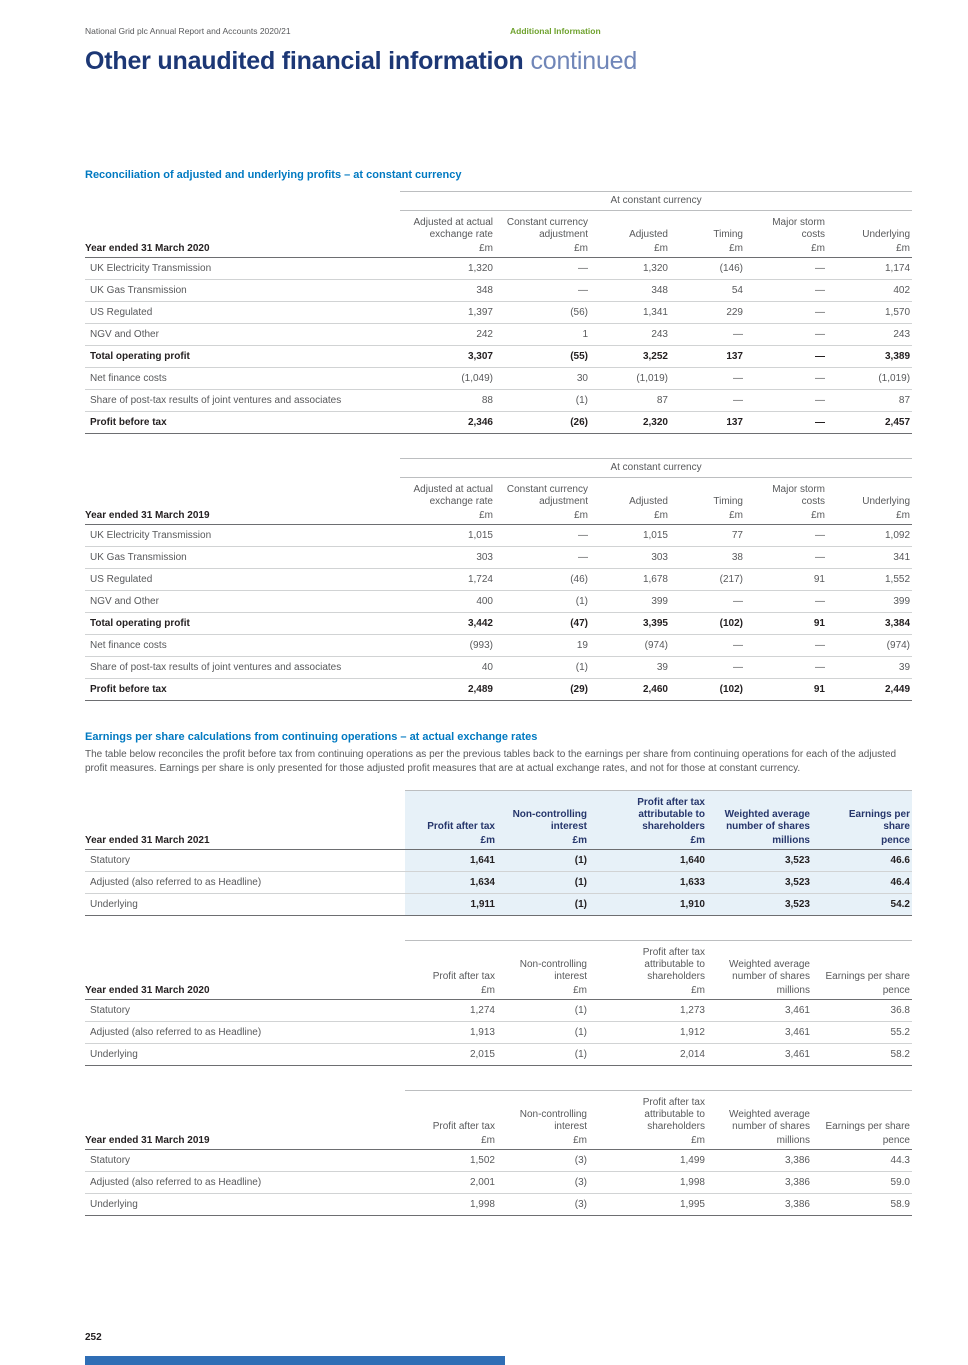 This screenshot has width=968, height=1365. What do you see at coordinates (648, 860) in the screenshot?
I see `cell-value: 1,640` at bounding box center [648, 860].